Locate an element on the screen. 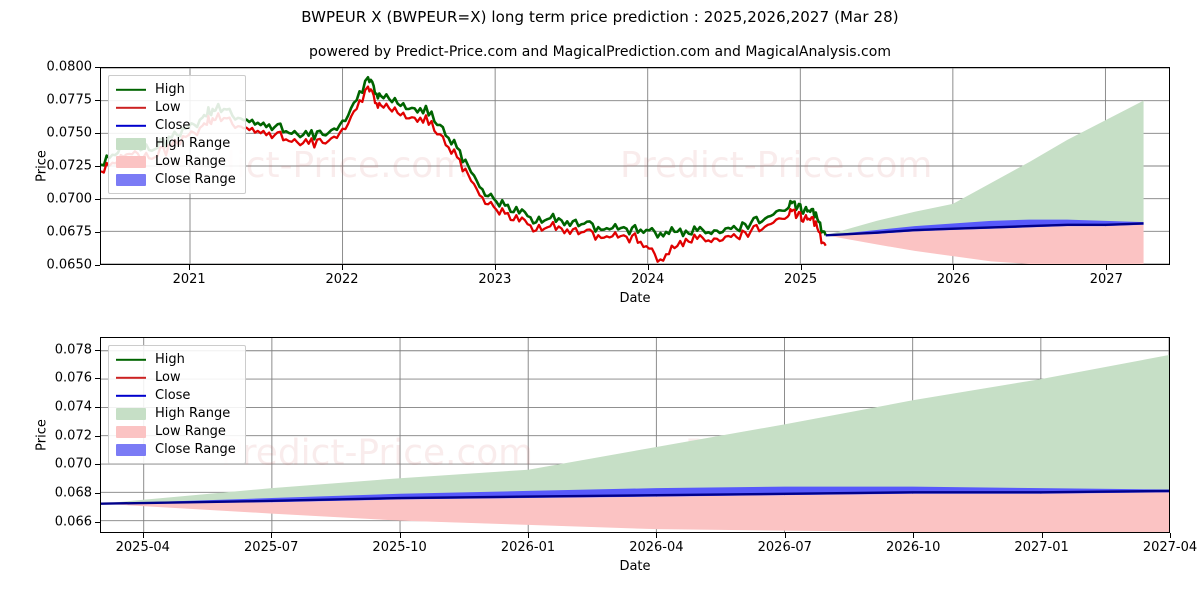 The height and width of the screenshot is (600, 1200). x-tick-label: 2025 is located at coordinates (801, 279).